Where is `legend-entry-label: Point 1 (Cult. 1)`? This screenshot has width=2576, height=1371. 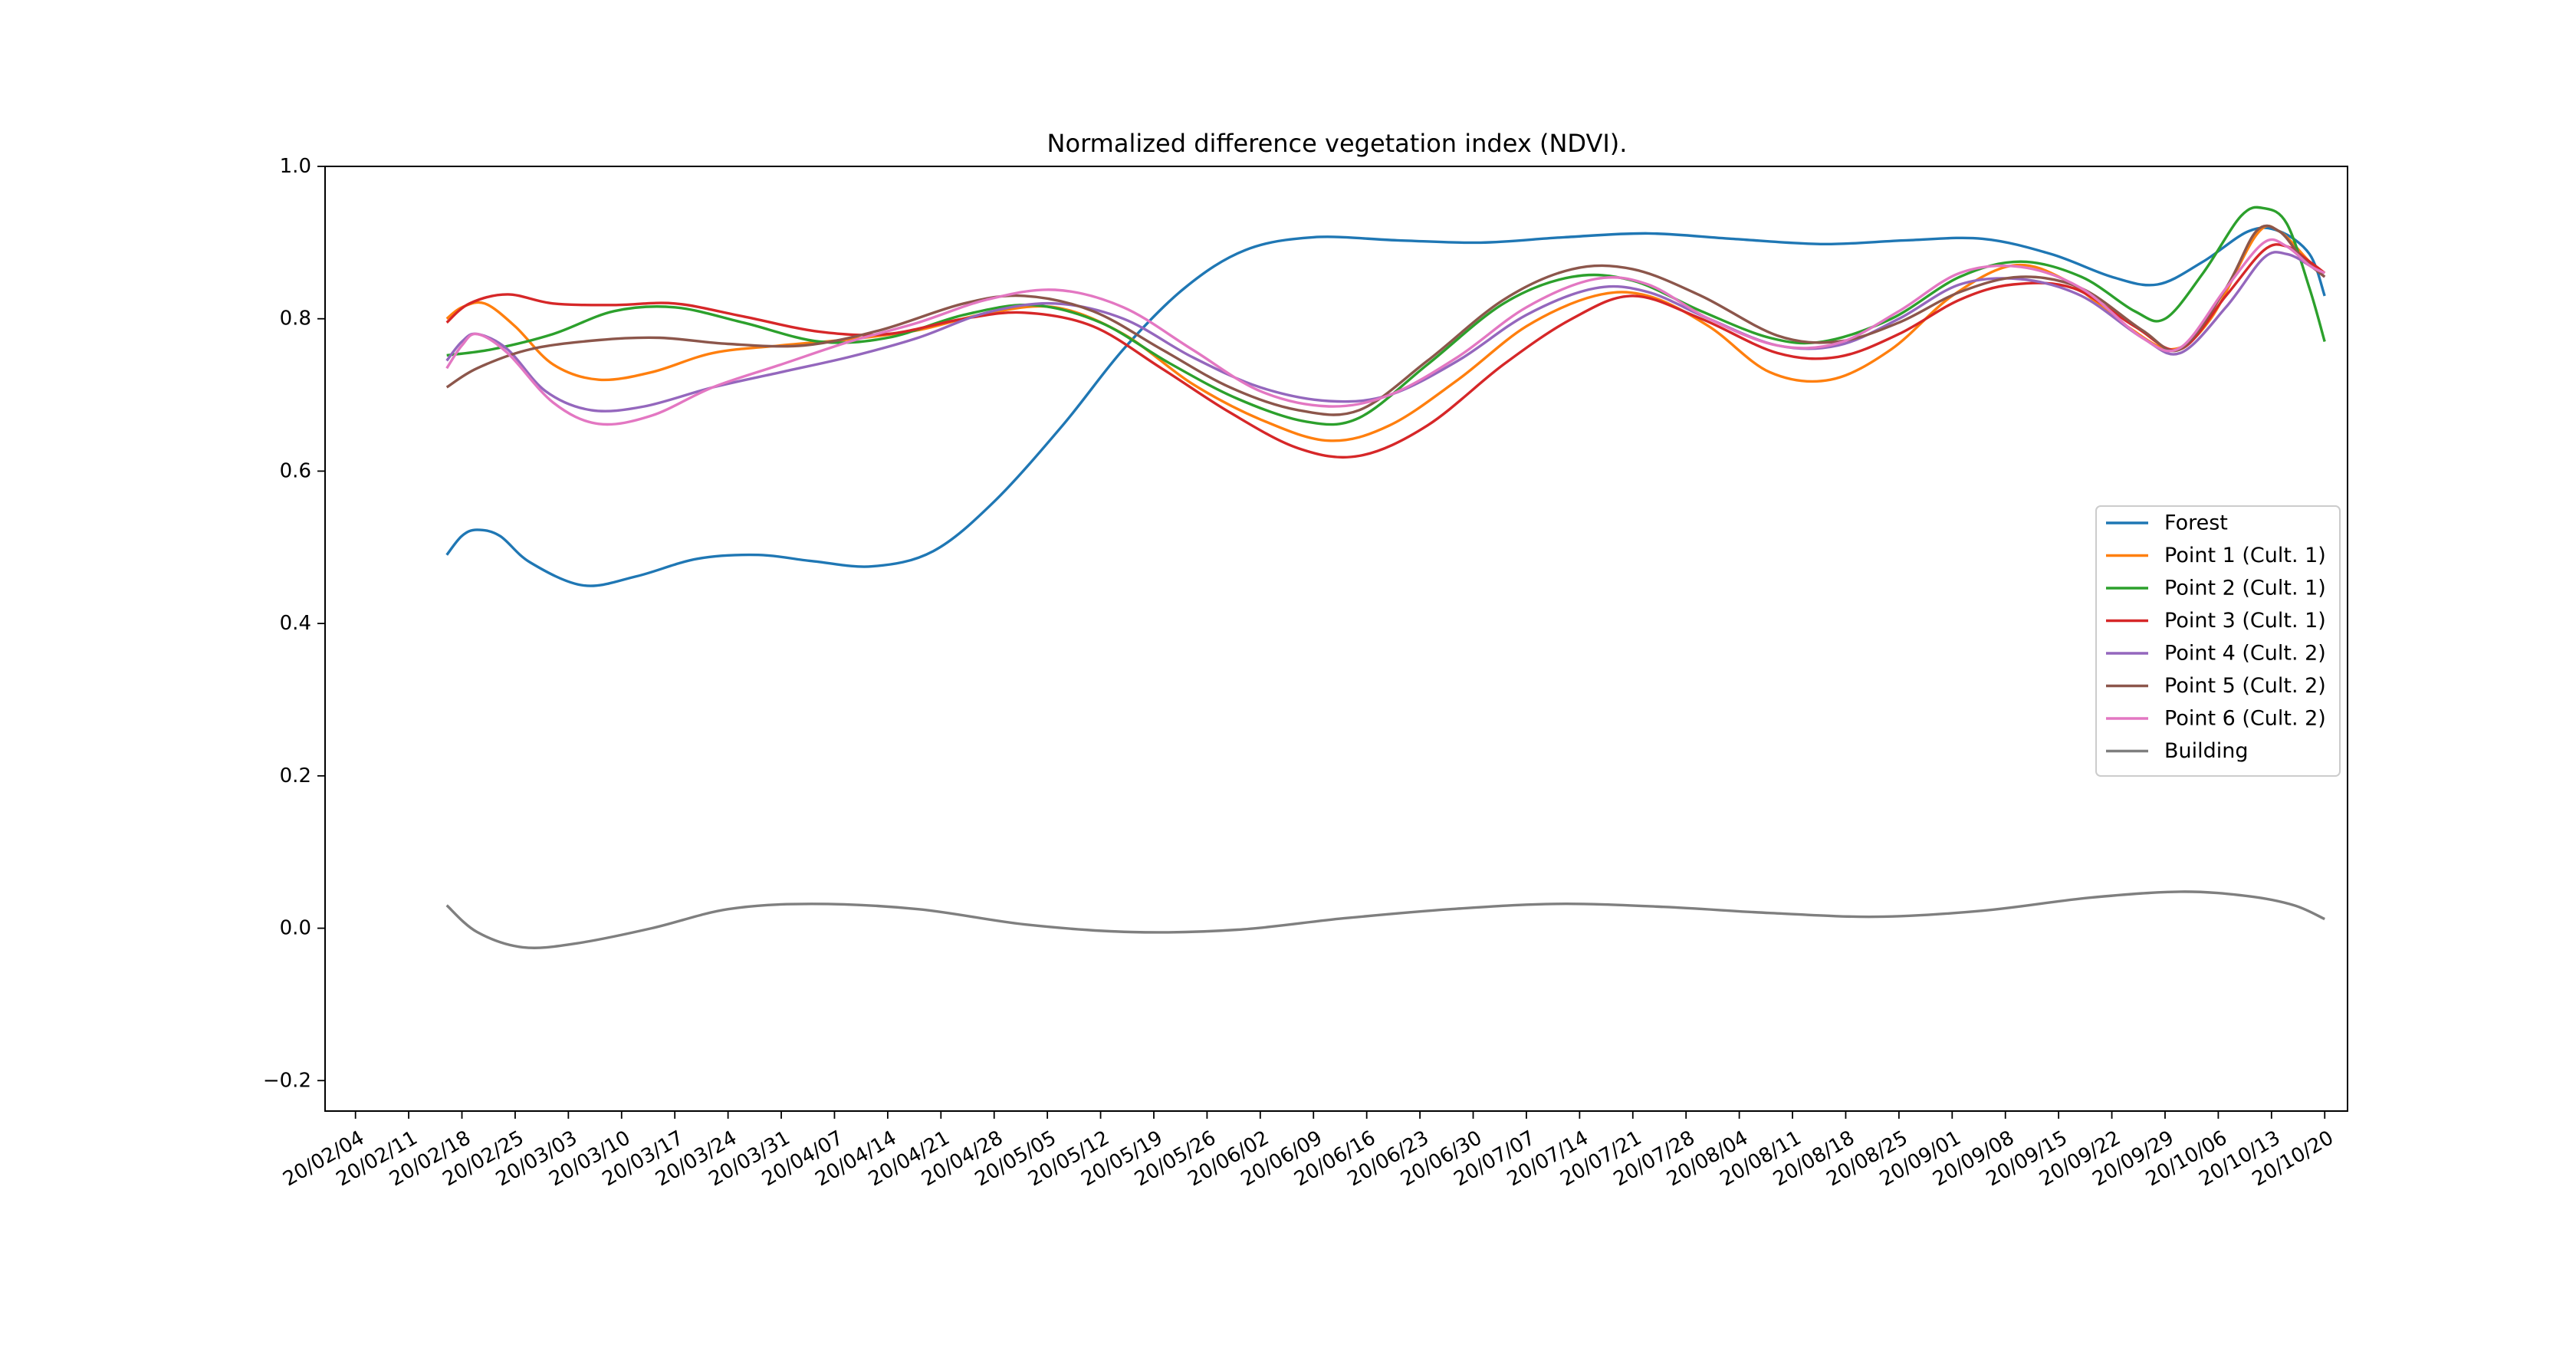
legend-entry-label: Point 1 (Cult. 1) is located at coordinates (2245, 556).